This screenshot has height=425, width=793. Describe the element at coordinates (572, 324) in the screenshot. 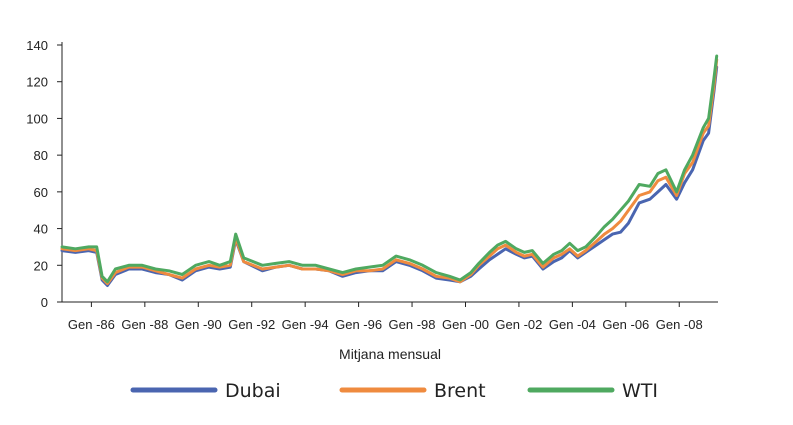

I see `x-tick-label: Gen -04` at that location.